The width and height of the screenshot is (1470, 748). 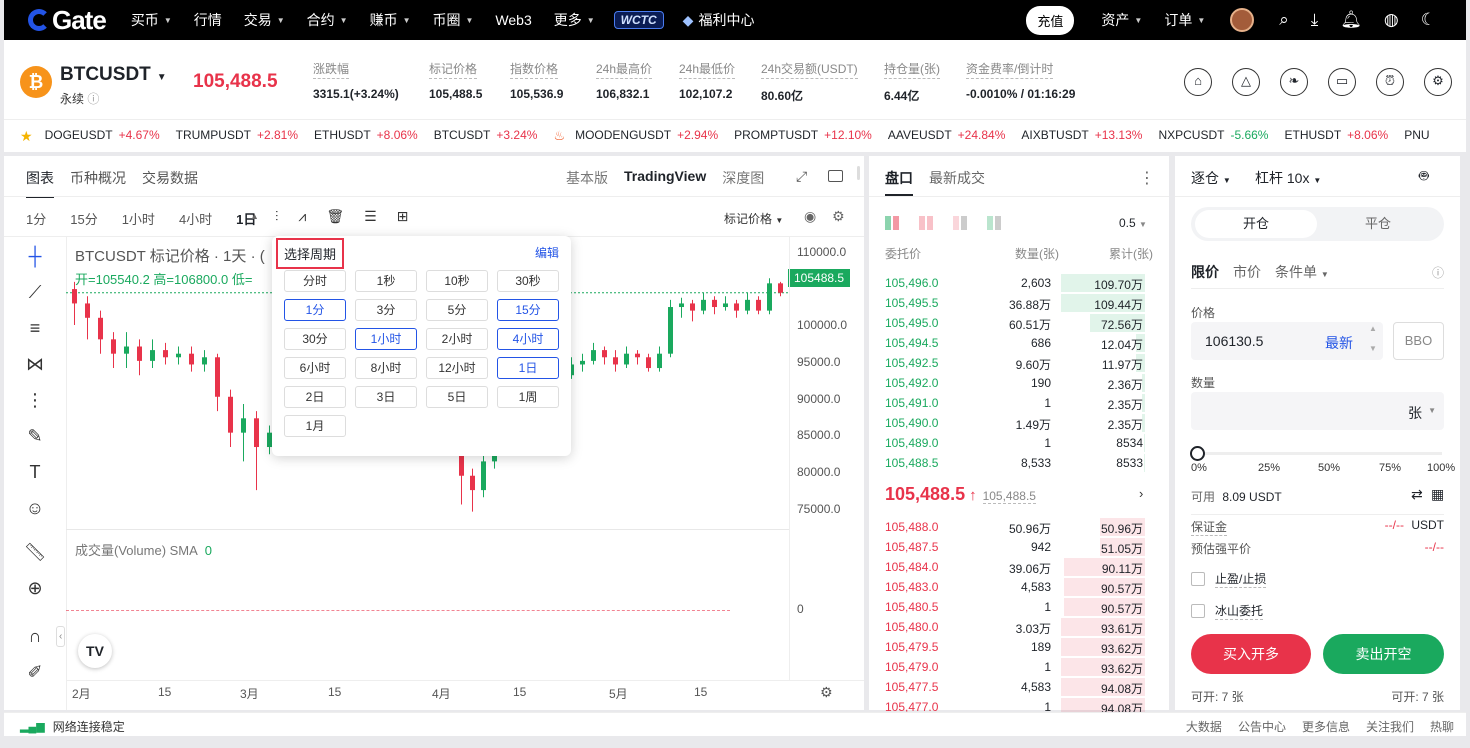 What do you see at coordinates (802, 176) in the screenshot?
I see `fullscreen-icon: ⤢` at bounding box center [802, 176].